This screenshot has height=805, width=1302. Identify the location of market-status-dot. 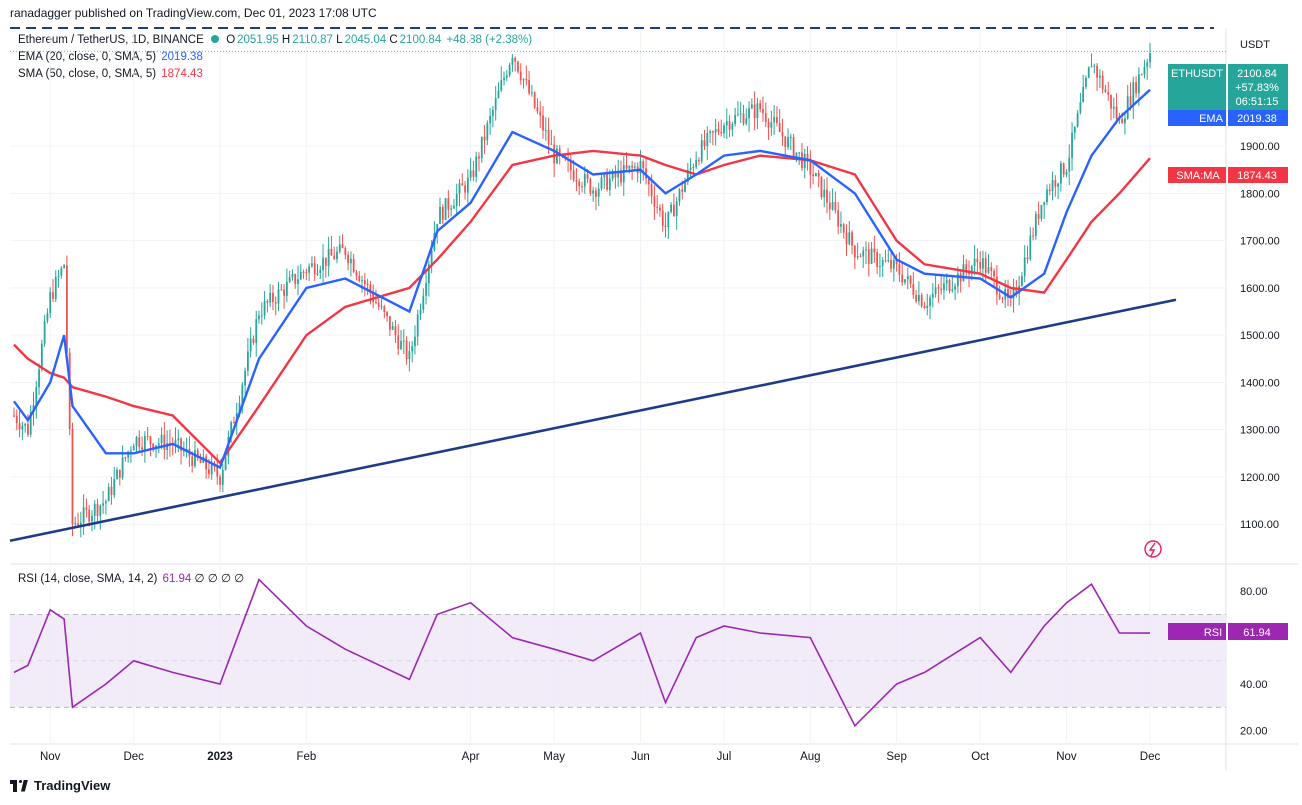
(214, 39).